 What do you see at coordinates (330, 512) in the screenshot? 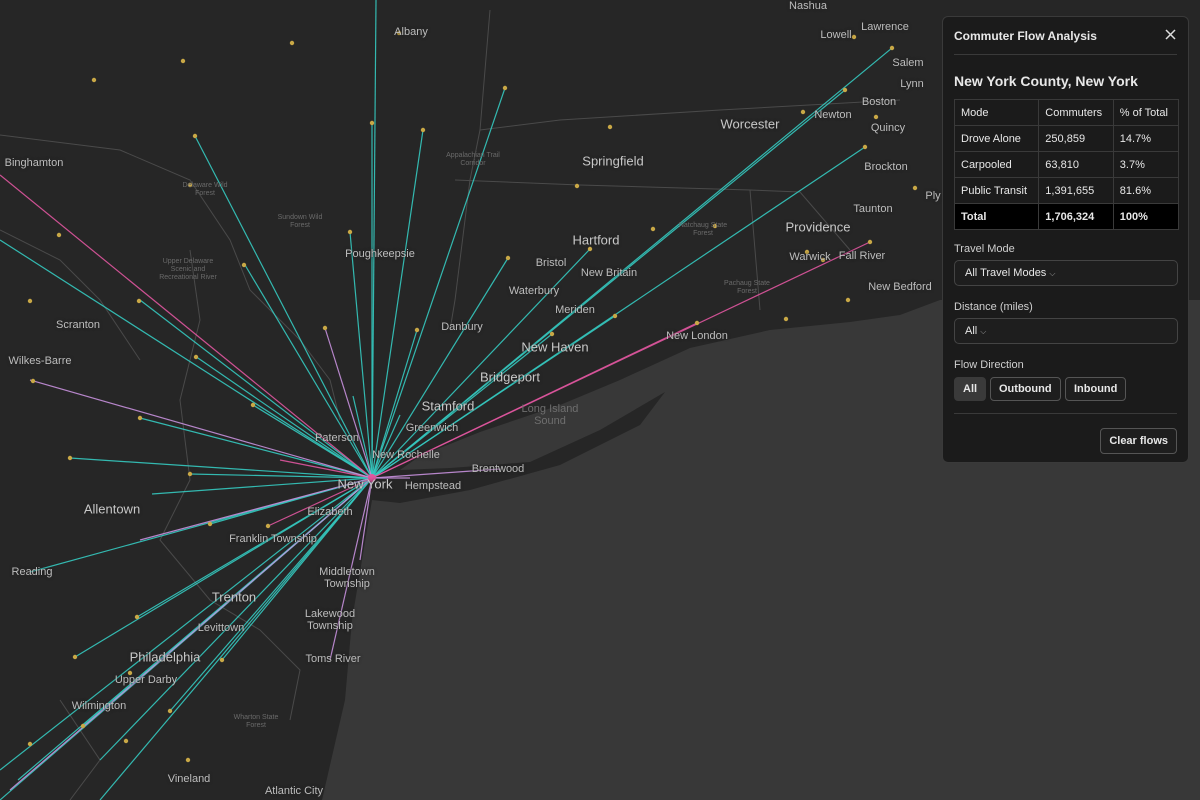
I see `place-label: Elizabeth` at bounding box center [330, 512].